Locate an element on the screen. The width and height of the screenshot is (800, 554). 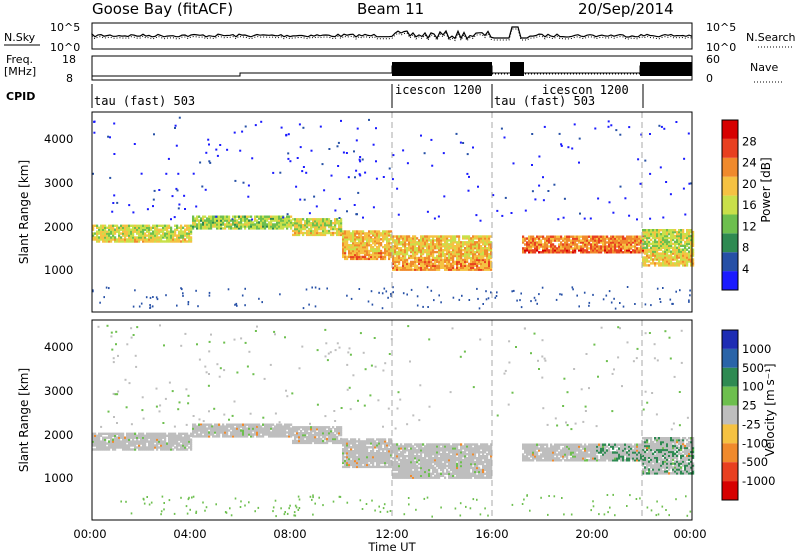
cpid-segment-4: icescon 1200 is located at coordinates (585, 90).